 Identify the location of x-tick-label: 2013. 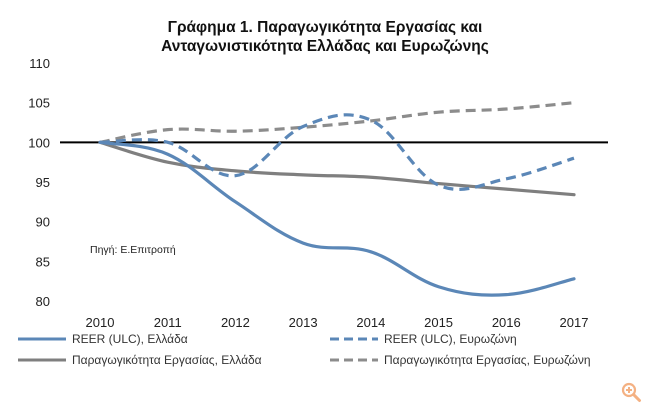
(303, 322).